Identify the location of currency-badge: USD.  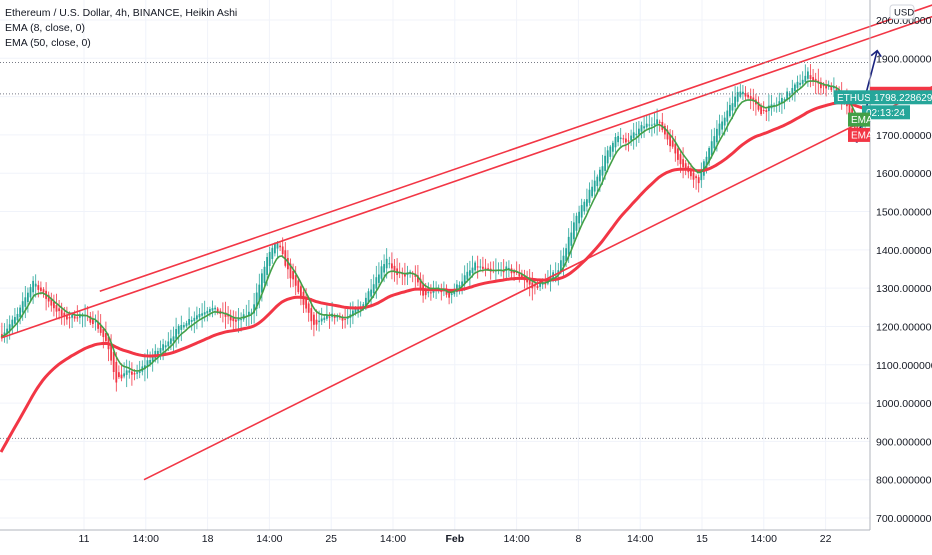
(902, 12).